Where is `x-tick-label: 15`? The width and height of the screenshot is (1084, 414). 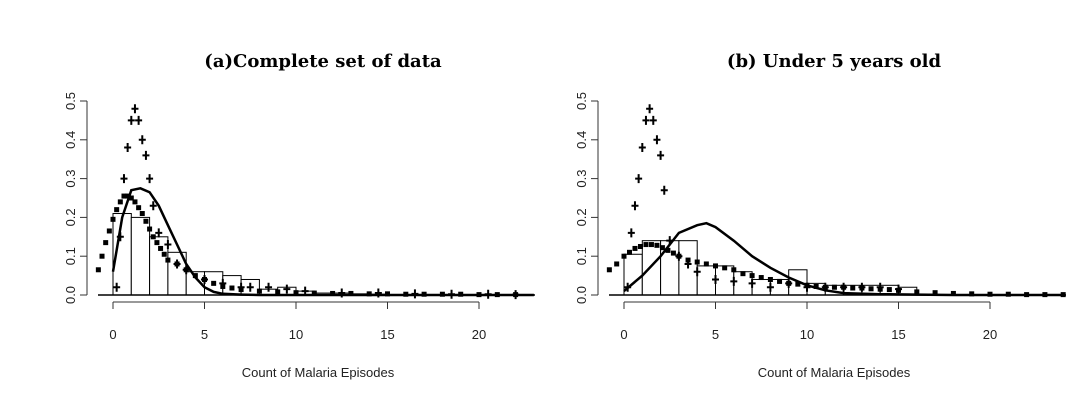 x-tick-label: 15 is located at coordinates (898, 334).